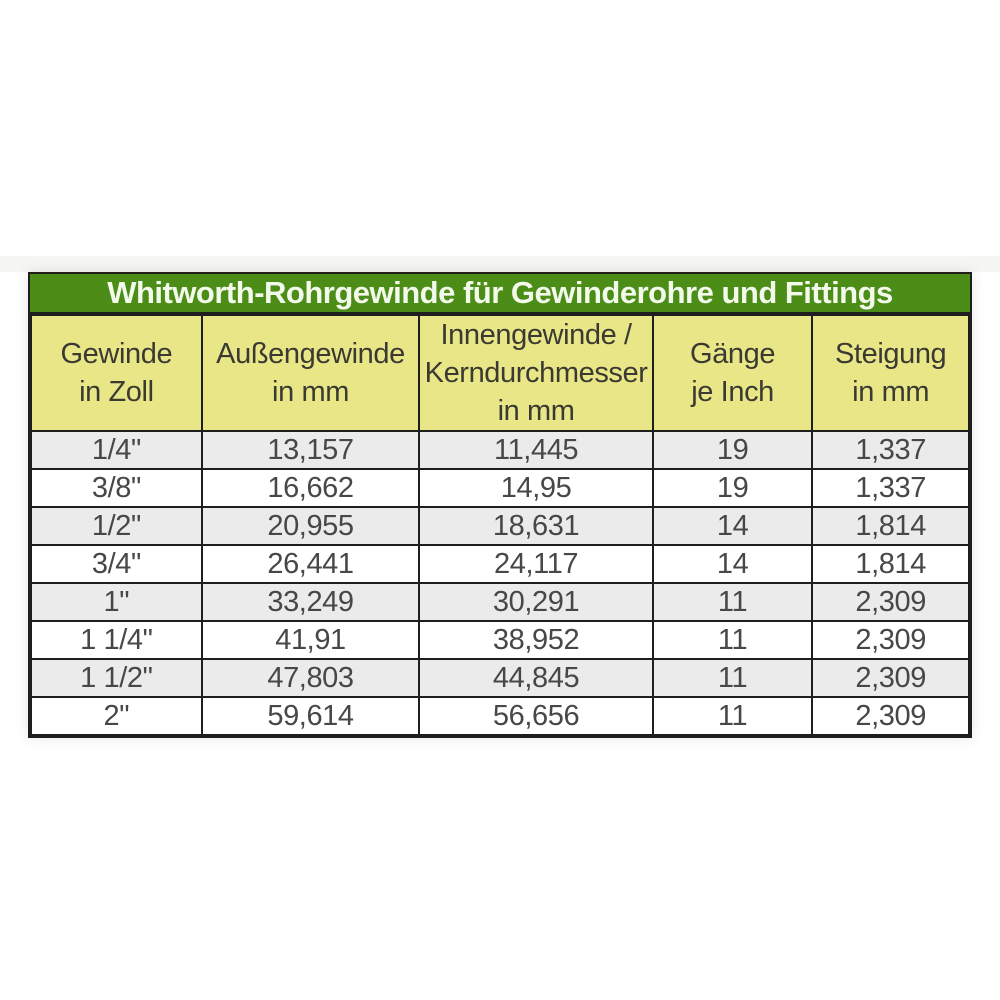  Describe the element at coordinates (116, 392) in the screenshot. I see `header-cell-line: in Zoll` at that location.